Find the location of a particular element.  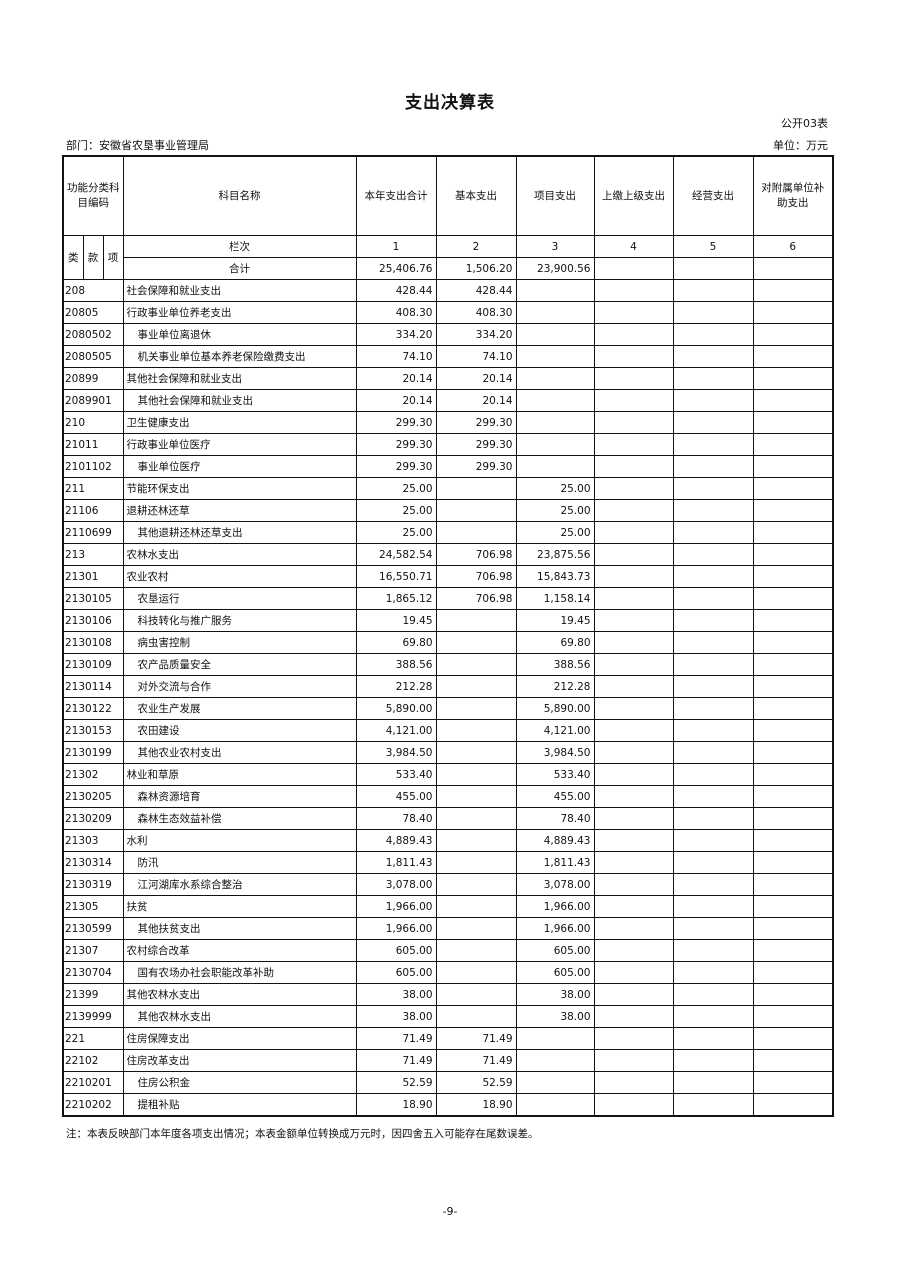

row-basic: 706.98 is located at coordinates (476, 554).